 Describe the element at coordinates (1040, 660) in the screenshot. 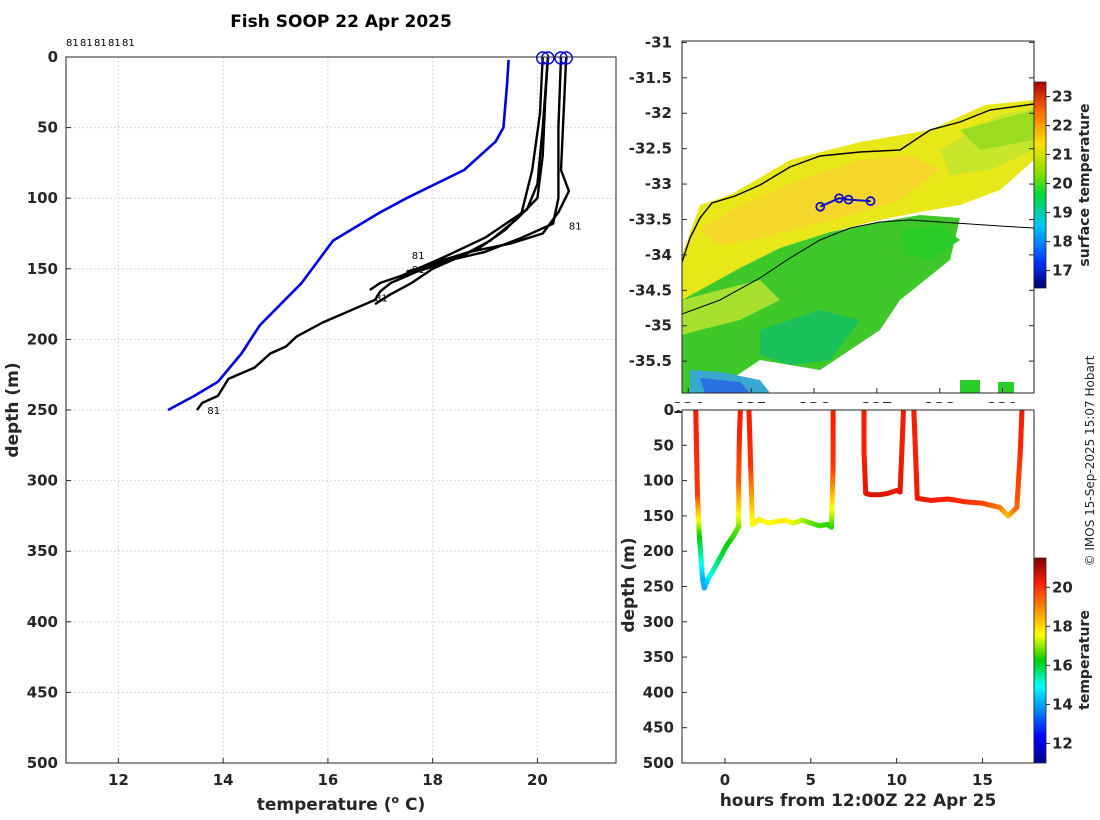

I see `temperature-colorbar` at that location.